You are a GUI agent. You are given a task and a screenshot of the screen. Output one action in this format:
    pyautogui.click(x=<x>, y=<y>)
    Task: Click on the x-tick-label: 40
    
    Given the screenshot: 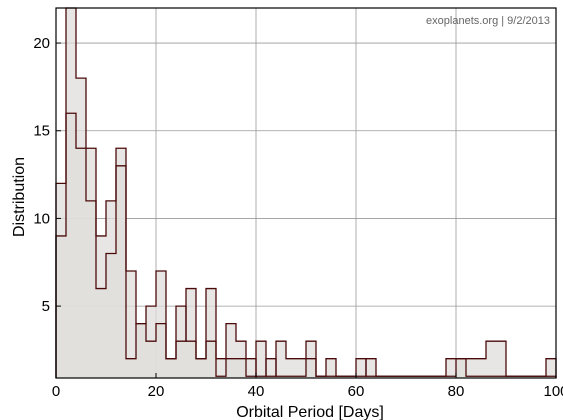 What is the action you would take?
    pyautogui.click(x=256, y=391)
    